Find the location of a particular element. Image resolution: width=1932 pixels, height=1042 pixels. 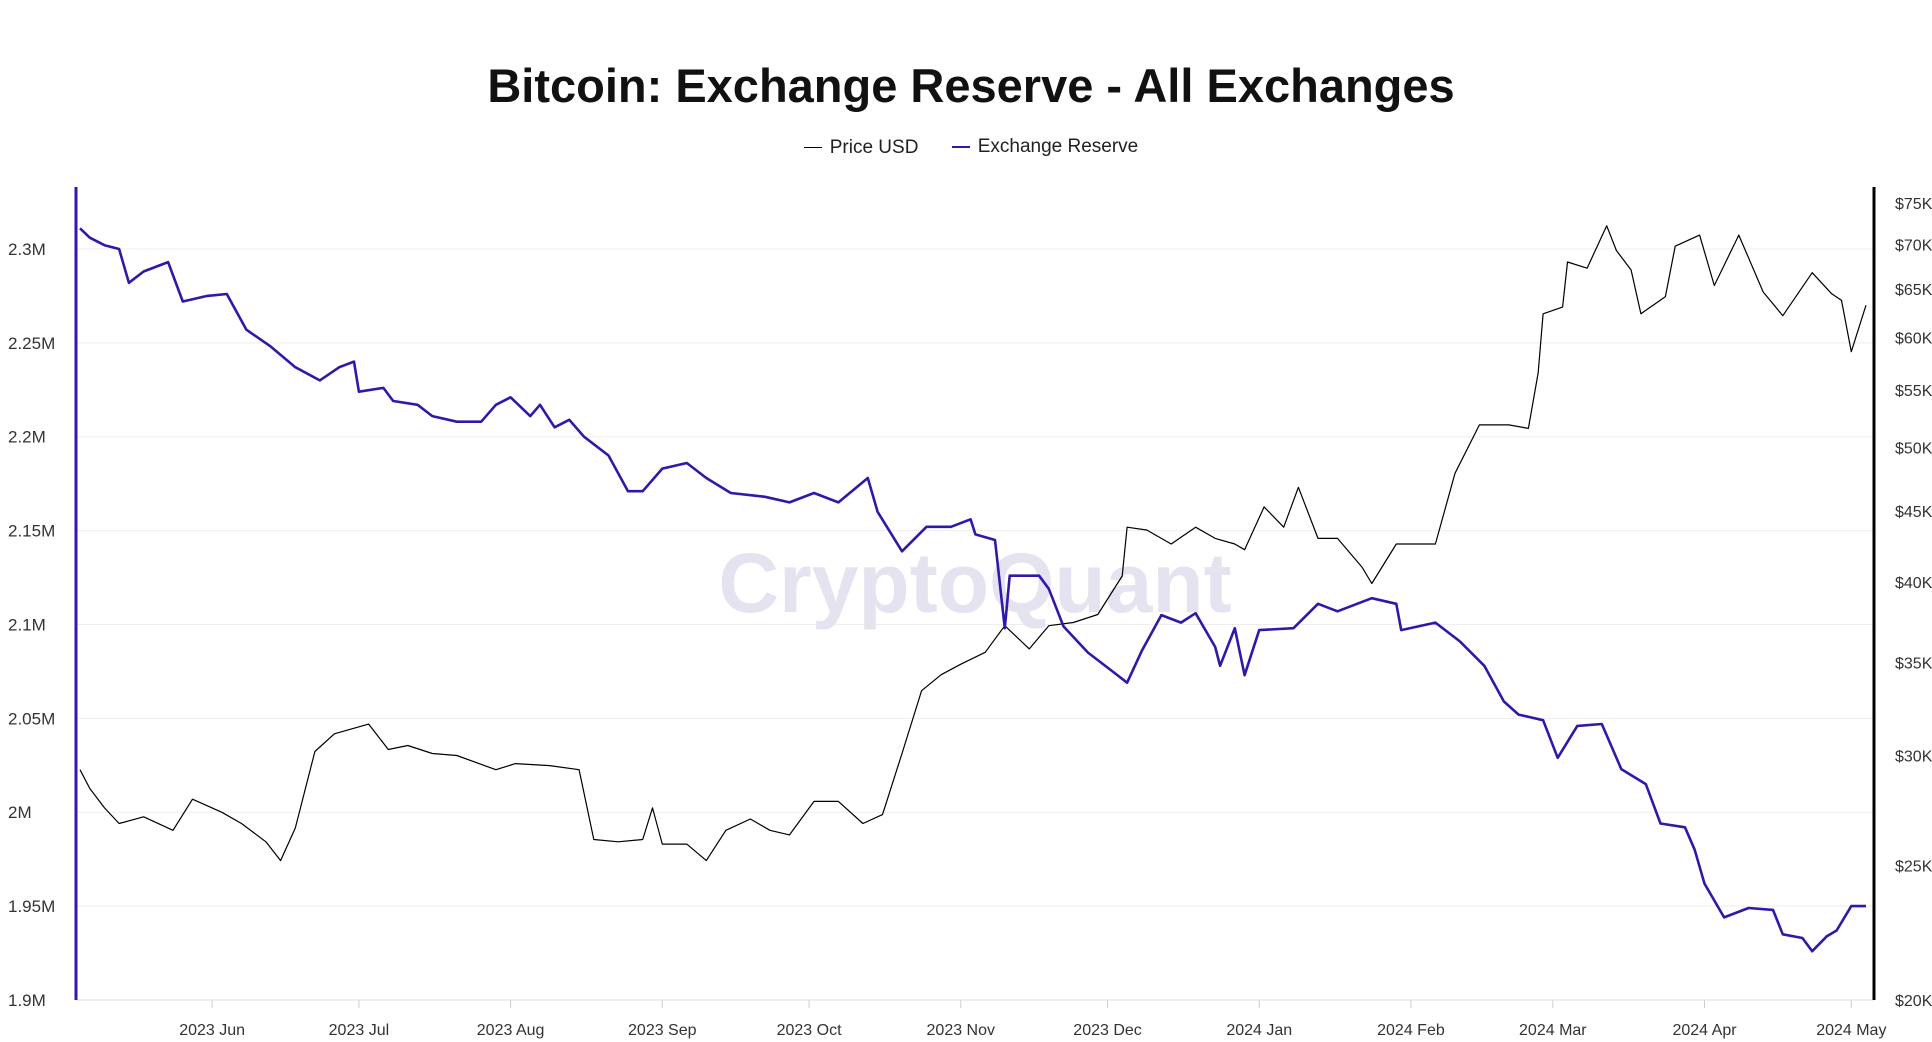

left-tick-label: 1.9M is located at coordinates (27, 1000).